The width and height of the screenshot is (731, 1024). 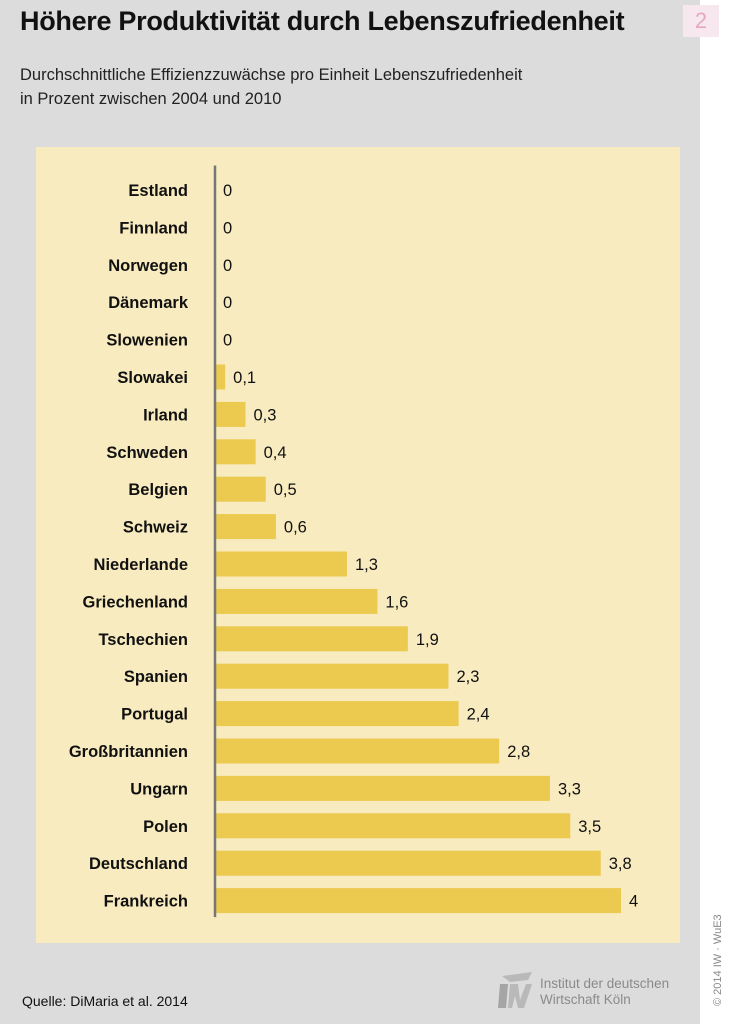 I want to click on iw-logo: Institut der deutschen Wirtschaft Köln, so click(x=596, y=991).